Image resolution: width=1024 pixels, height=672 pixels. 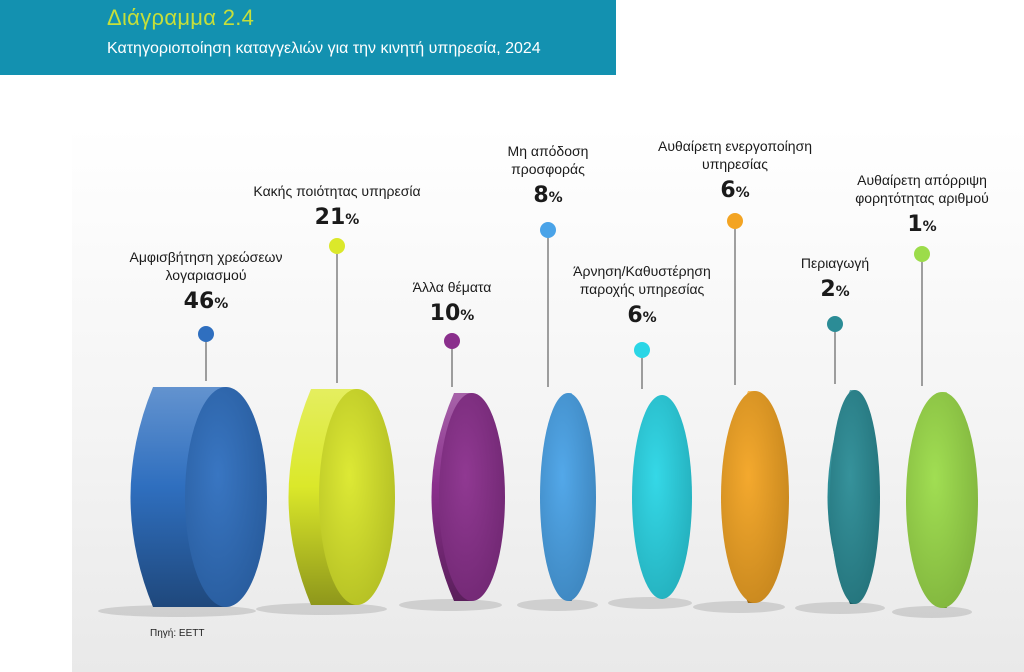 What do you see at coordinates (642, 271) in the screenshot?
I see `category-label: Άρνηση/Καθυστέρηση` at bounding box center [642, 271].